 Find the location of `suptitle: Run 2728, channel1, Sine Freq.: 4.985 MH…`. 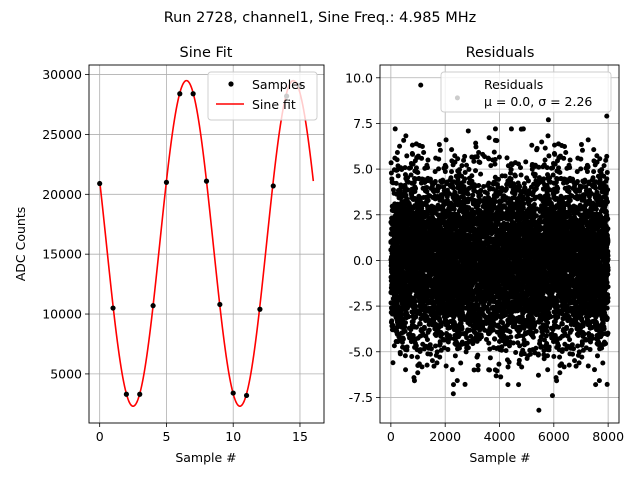

suptitle: Run 2728, channel1, Sine Freq.: 4.985 MH… is located at coordinates (320, 18).